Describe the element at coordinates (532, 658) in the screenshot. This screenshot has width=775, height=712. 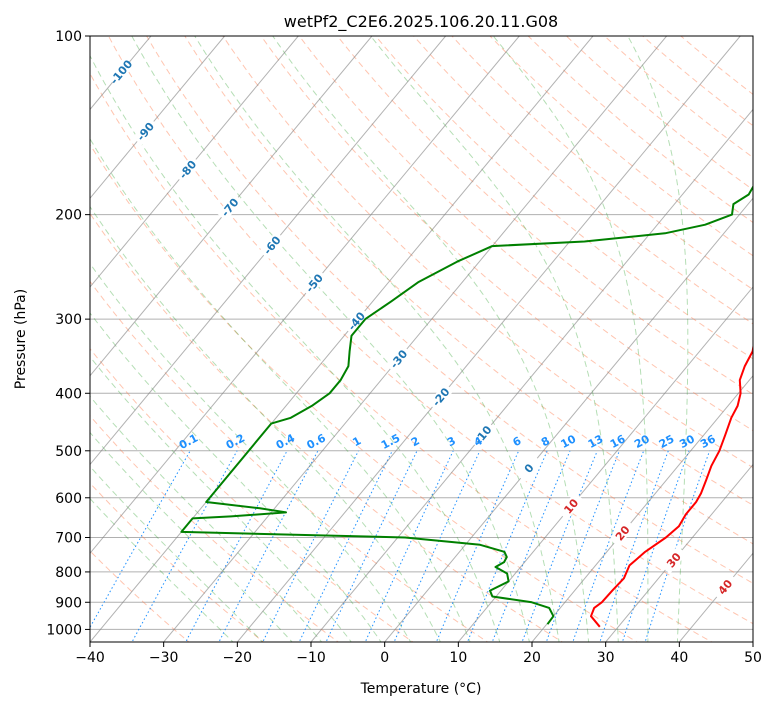
I see `x-tick-label: 20` at that location.